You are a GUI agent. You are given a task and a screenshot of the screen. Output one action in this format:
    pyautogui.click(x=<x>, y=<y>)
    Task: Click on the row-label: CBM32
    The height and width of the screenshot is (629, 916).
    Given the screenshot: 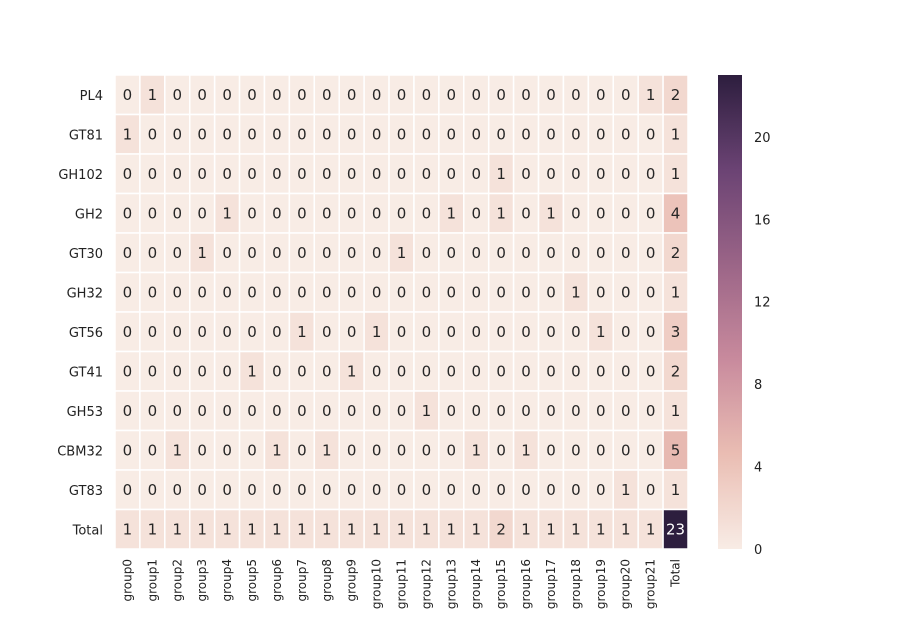 What is the action you would take?
    pyautogui.click(x=80, y=451)
    